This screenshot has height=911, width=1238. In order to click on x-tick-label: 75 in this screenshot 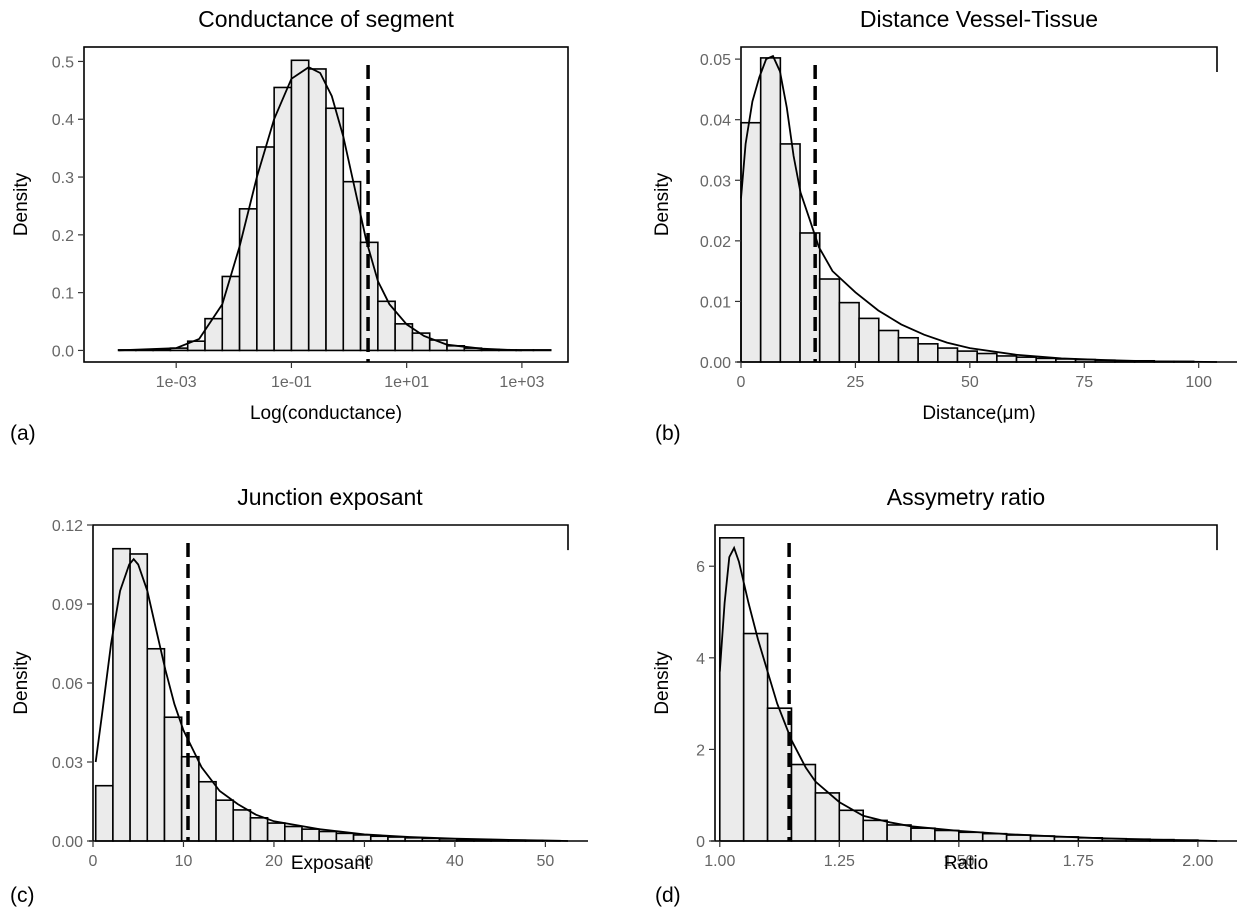, I will do `click(1084, 382)`.